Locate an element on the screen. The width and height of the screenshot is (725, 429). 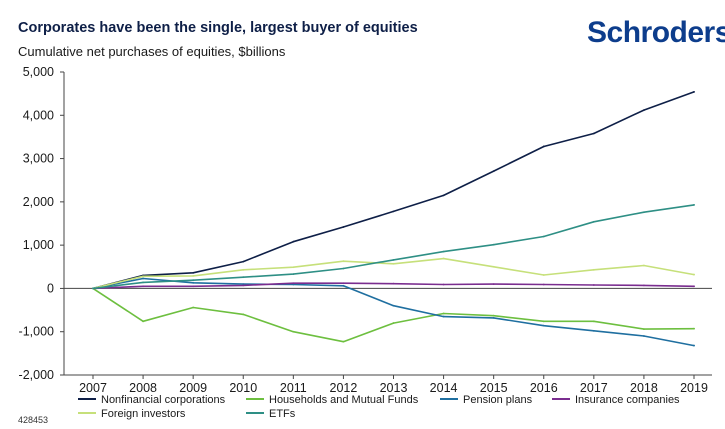
data-point-etfs-2007 is located at coordinates (93, 288).